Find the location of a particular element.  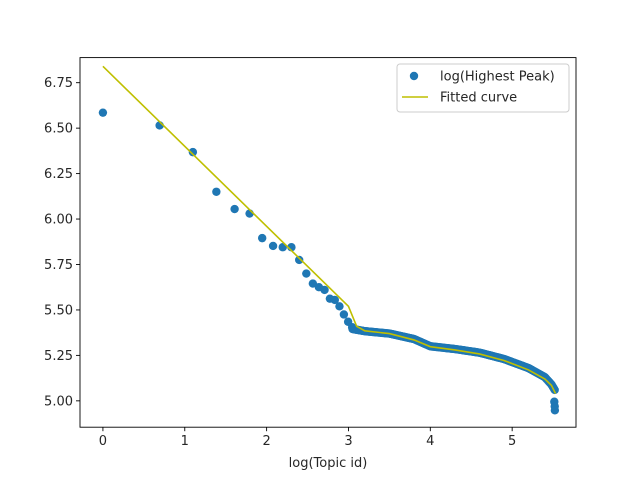

y-tick-label: 5.25 is located at coordinates (58, 356).